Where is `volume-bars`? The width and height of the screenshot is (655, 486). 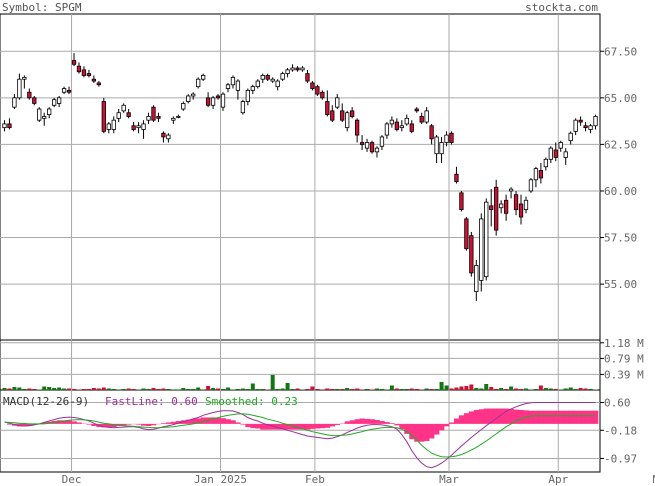
volume-bars is located at coordinates (300, 382).